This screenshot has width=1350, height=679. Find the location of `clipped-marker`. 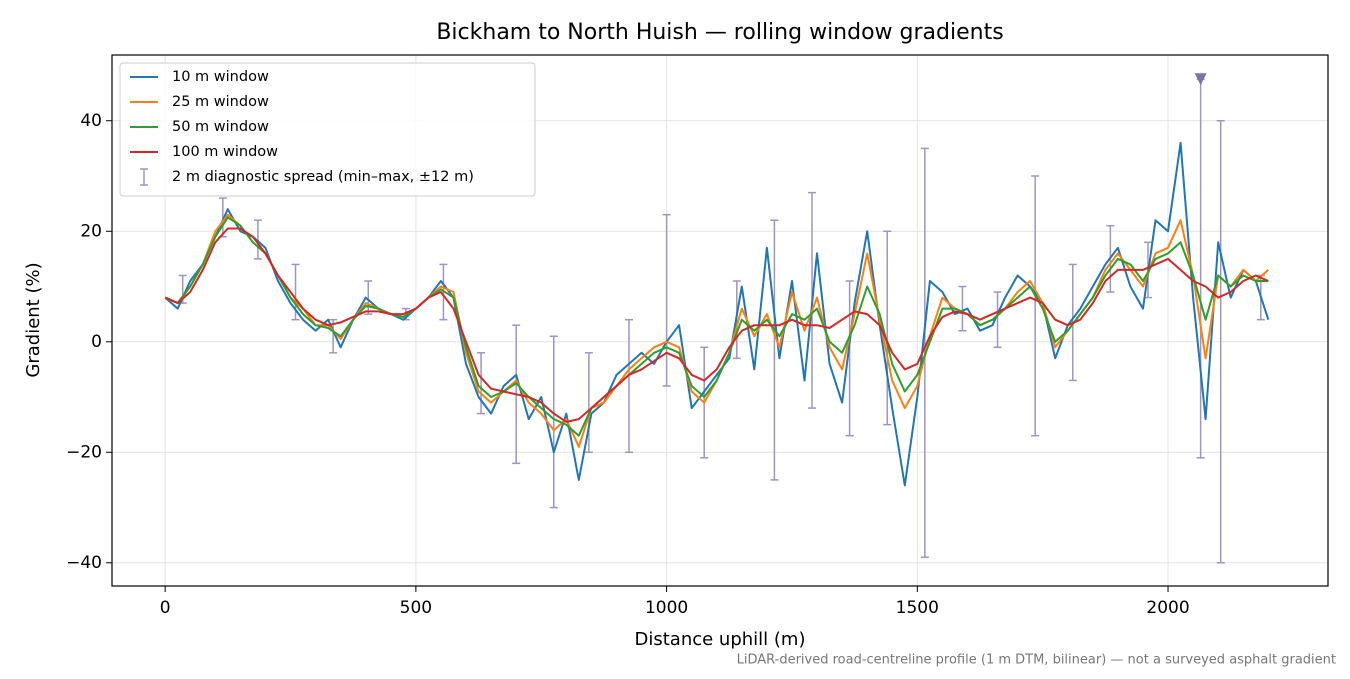

clipped-marker is located at coordinates (1200, 79).